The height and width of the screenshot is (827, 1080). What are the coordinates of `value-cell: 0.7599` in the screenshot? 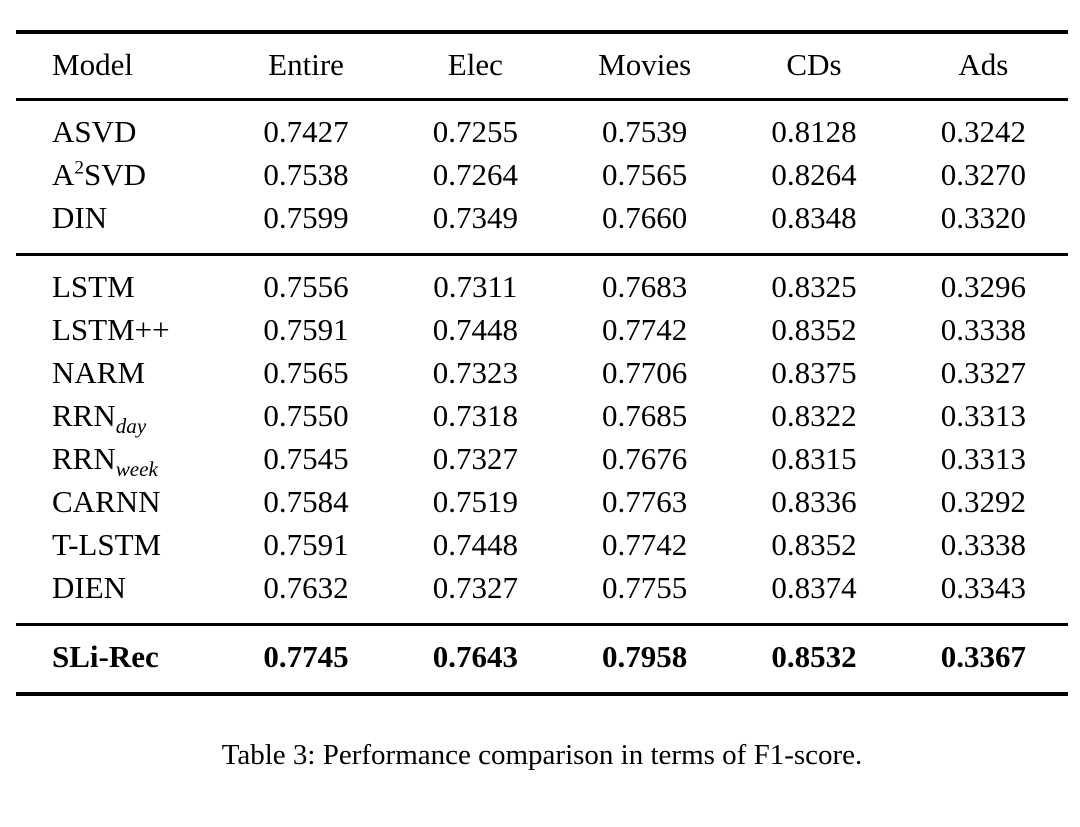 It's located at (306, 217).